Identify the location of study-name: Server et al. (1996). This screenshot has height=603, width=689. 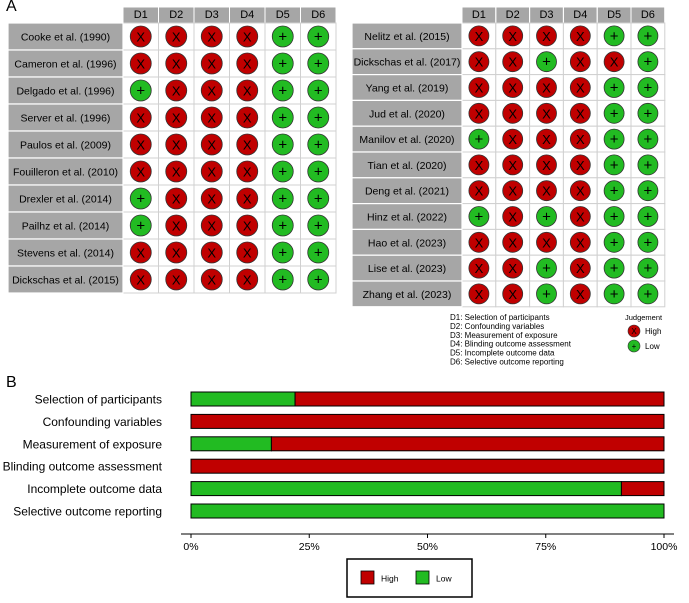
(66, 119).